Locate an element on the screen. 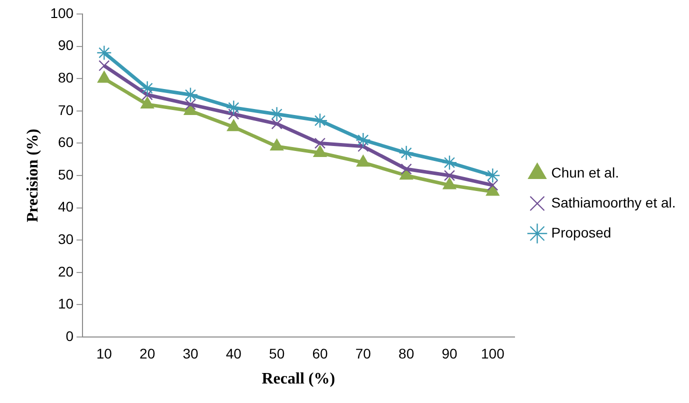 The width and height of the screenshot is (689, 403). x-tick-label: 10 is located at coordinates (104, 353).